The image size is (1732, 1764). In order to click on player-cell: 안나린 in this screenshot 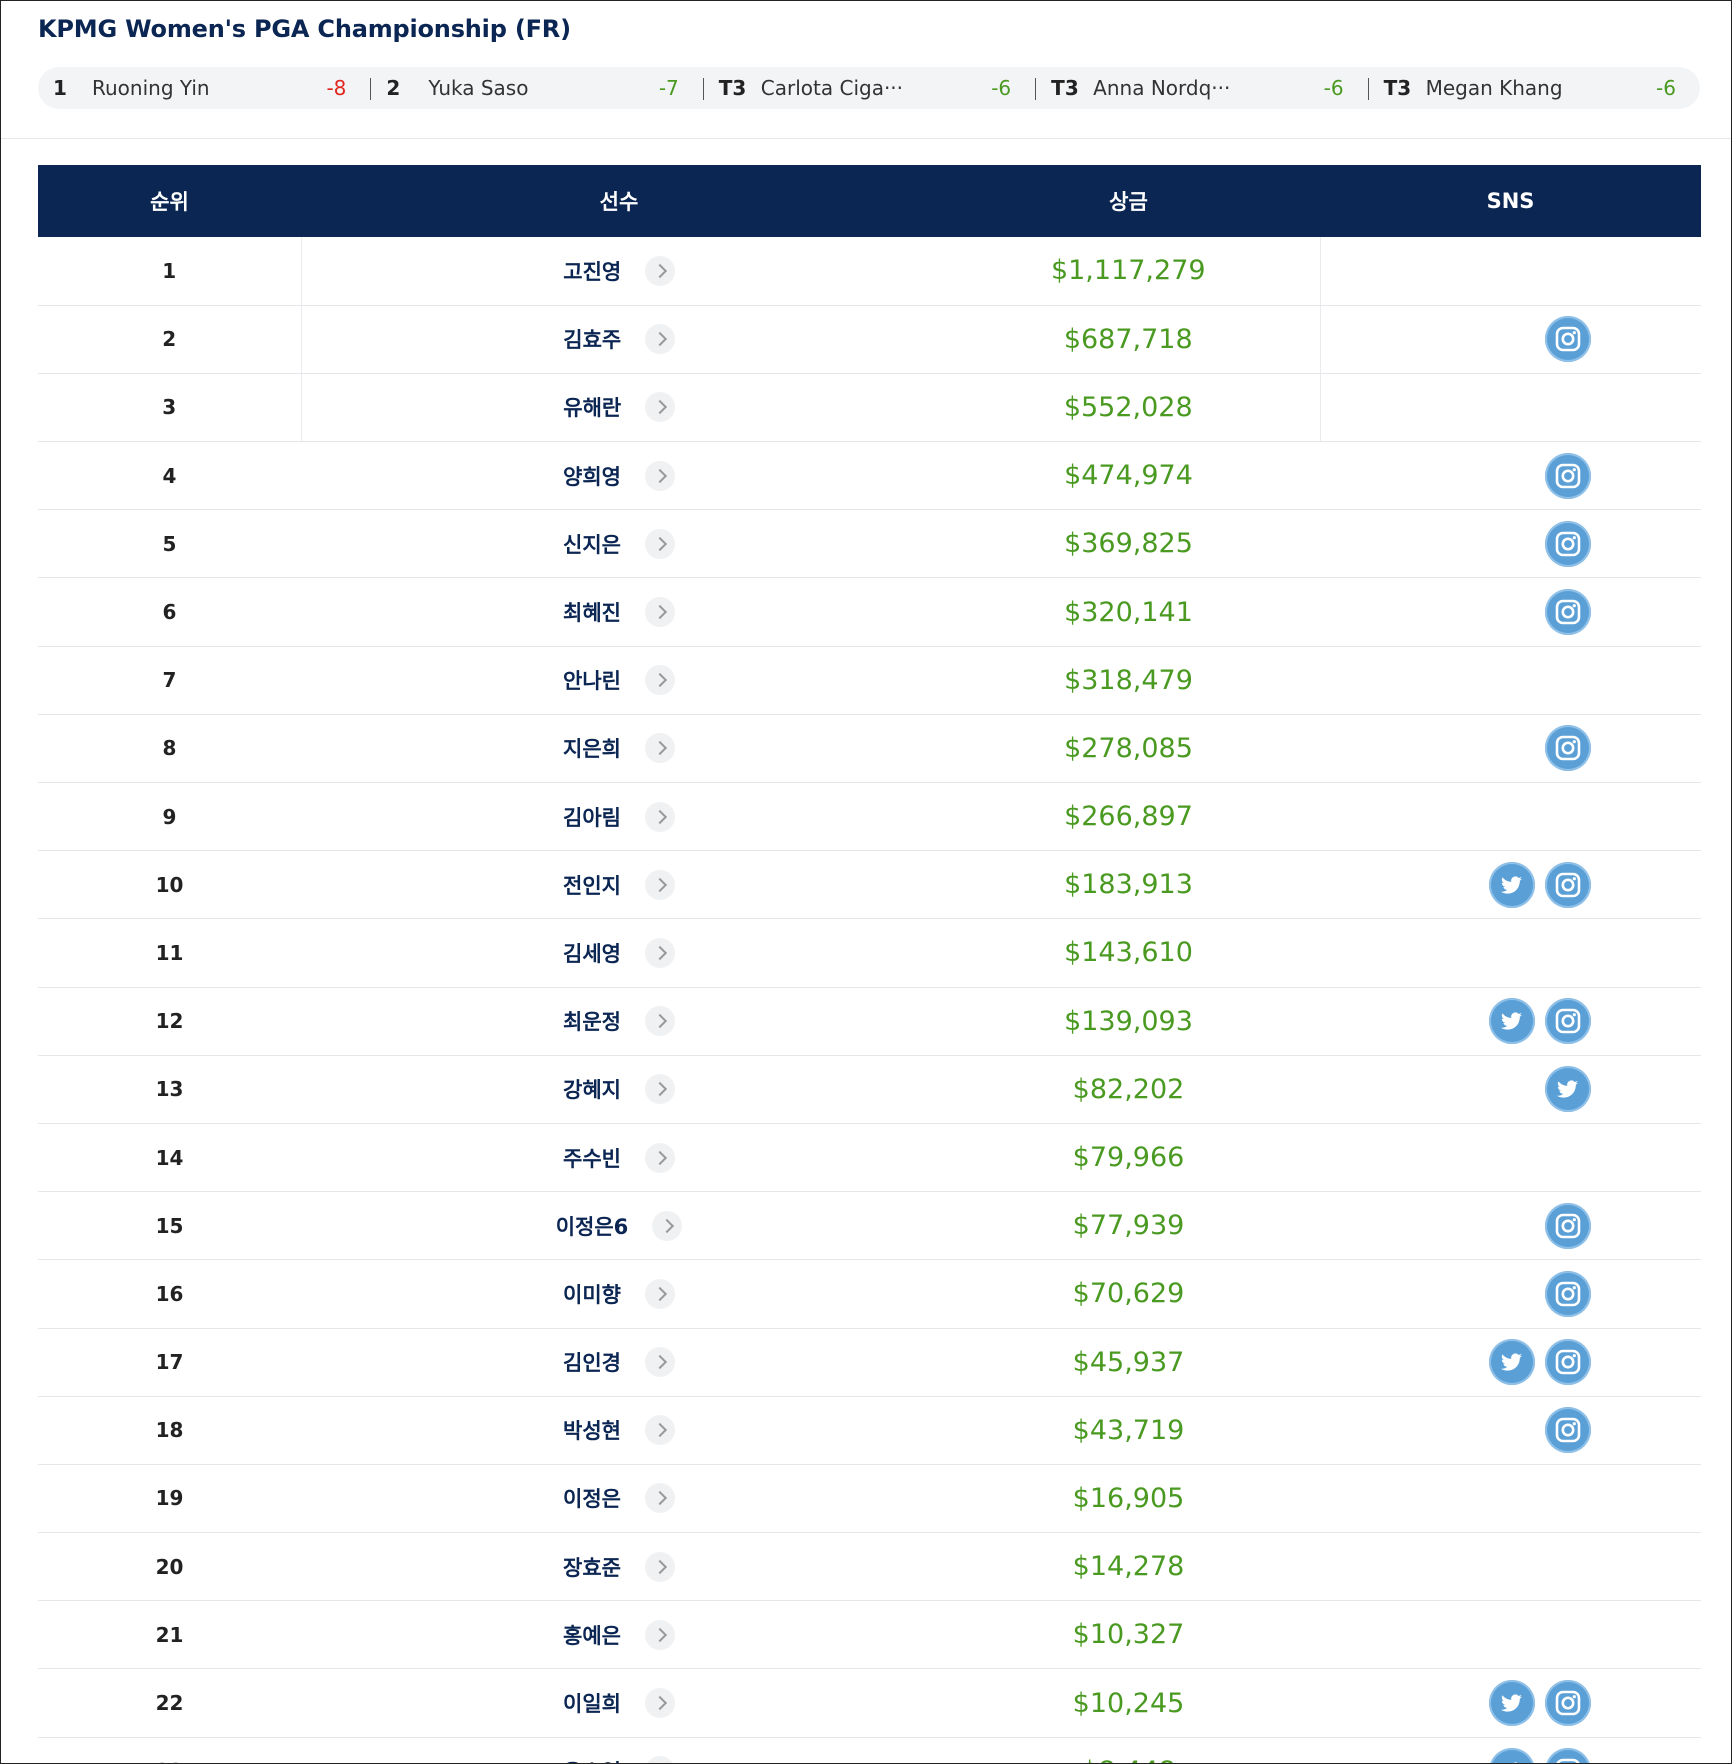, I will do `click(619, 680)`.